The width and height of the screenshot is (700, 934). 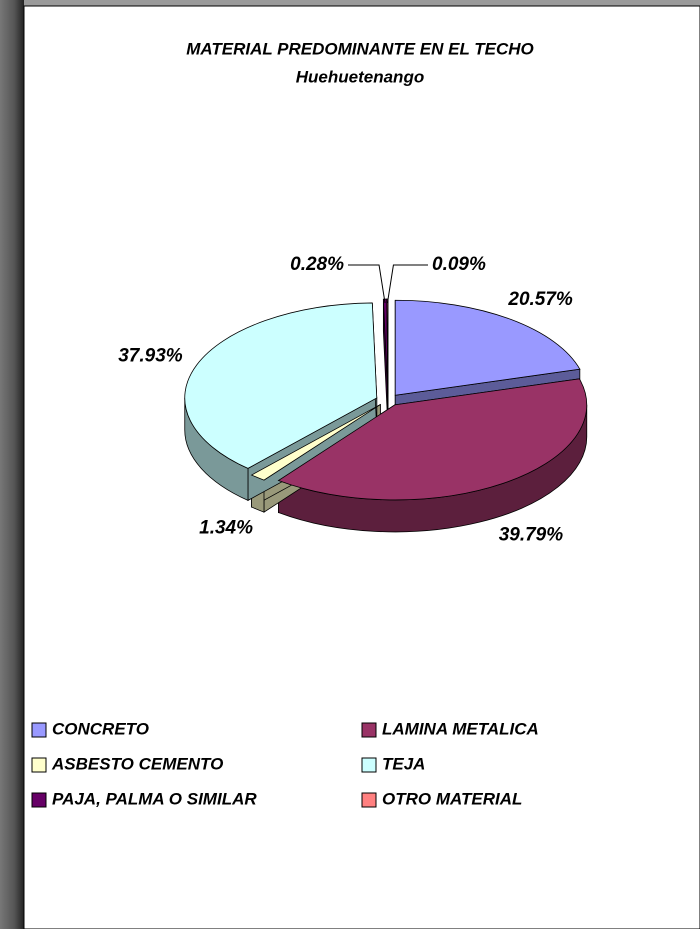 I want to click on legend-label: PAJA, PALMA O SIMILAR, so click(x=154, y=798).